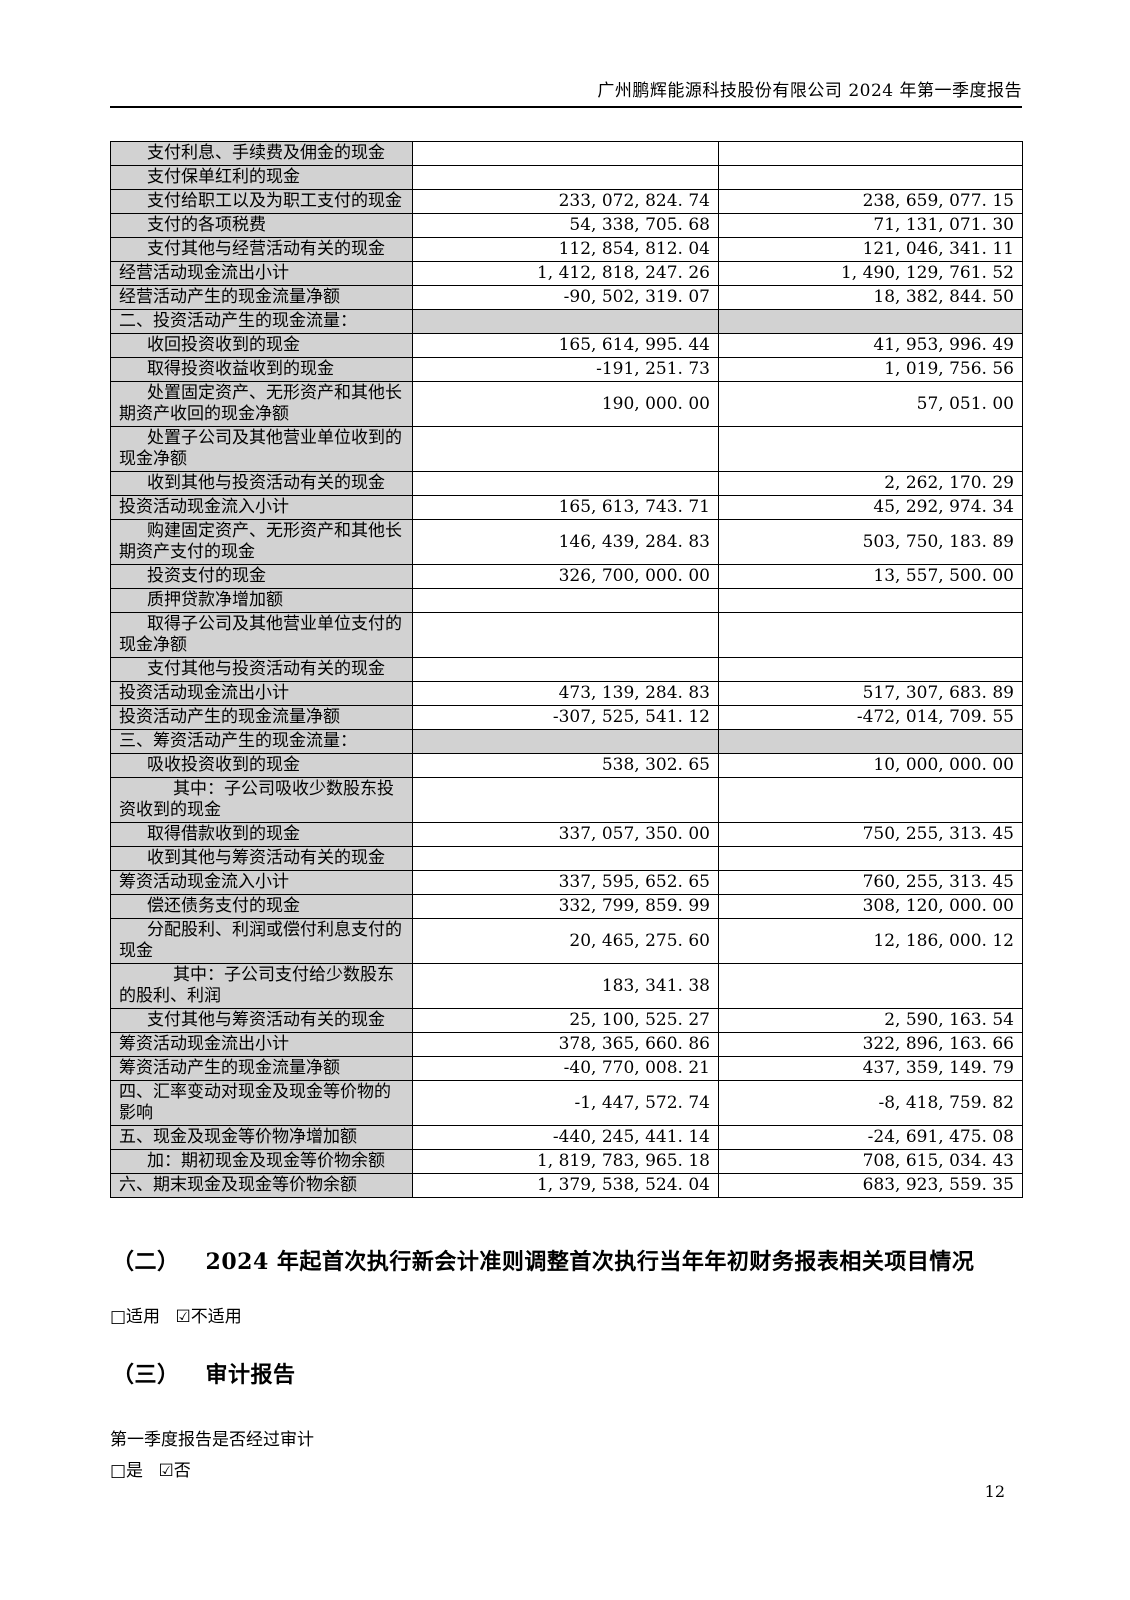 The height and width of the screenshot is (1600, 1130). What do you see at coordinates (261, 1068) in the screenshot?
I see `row-label: 筹资活动产生的现金流量净额` at bounding box center [261, 1068].